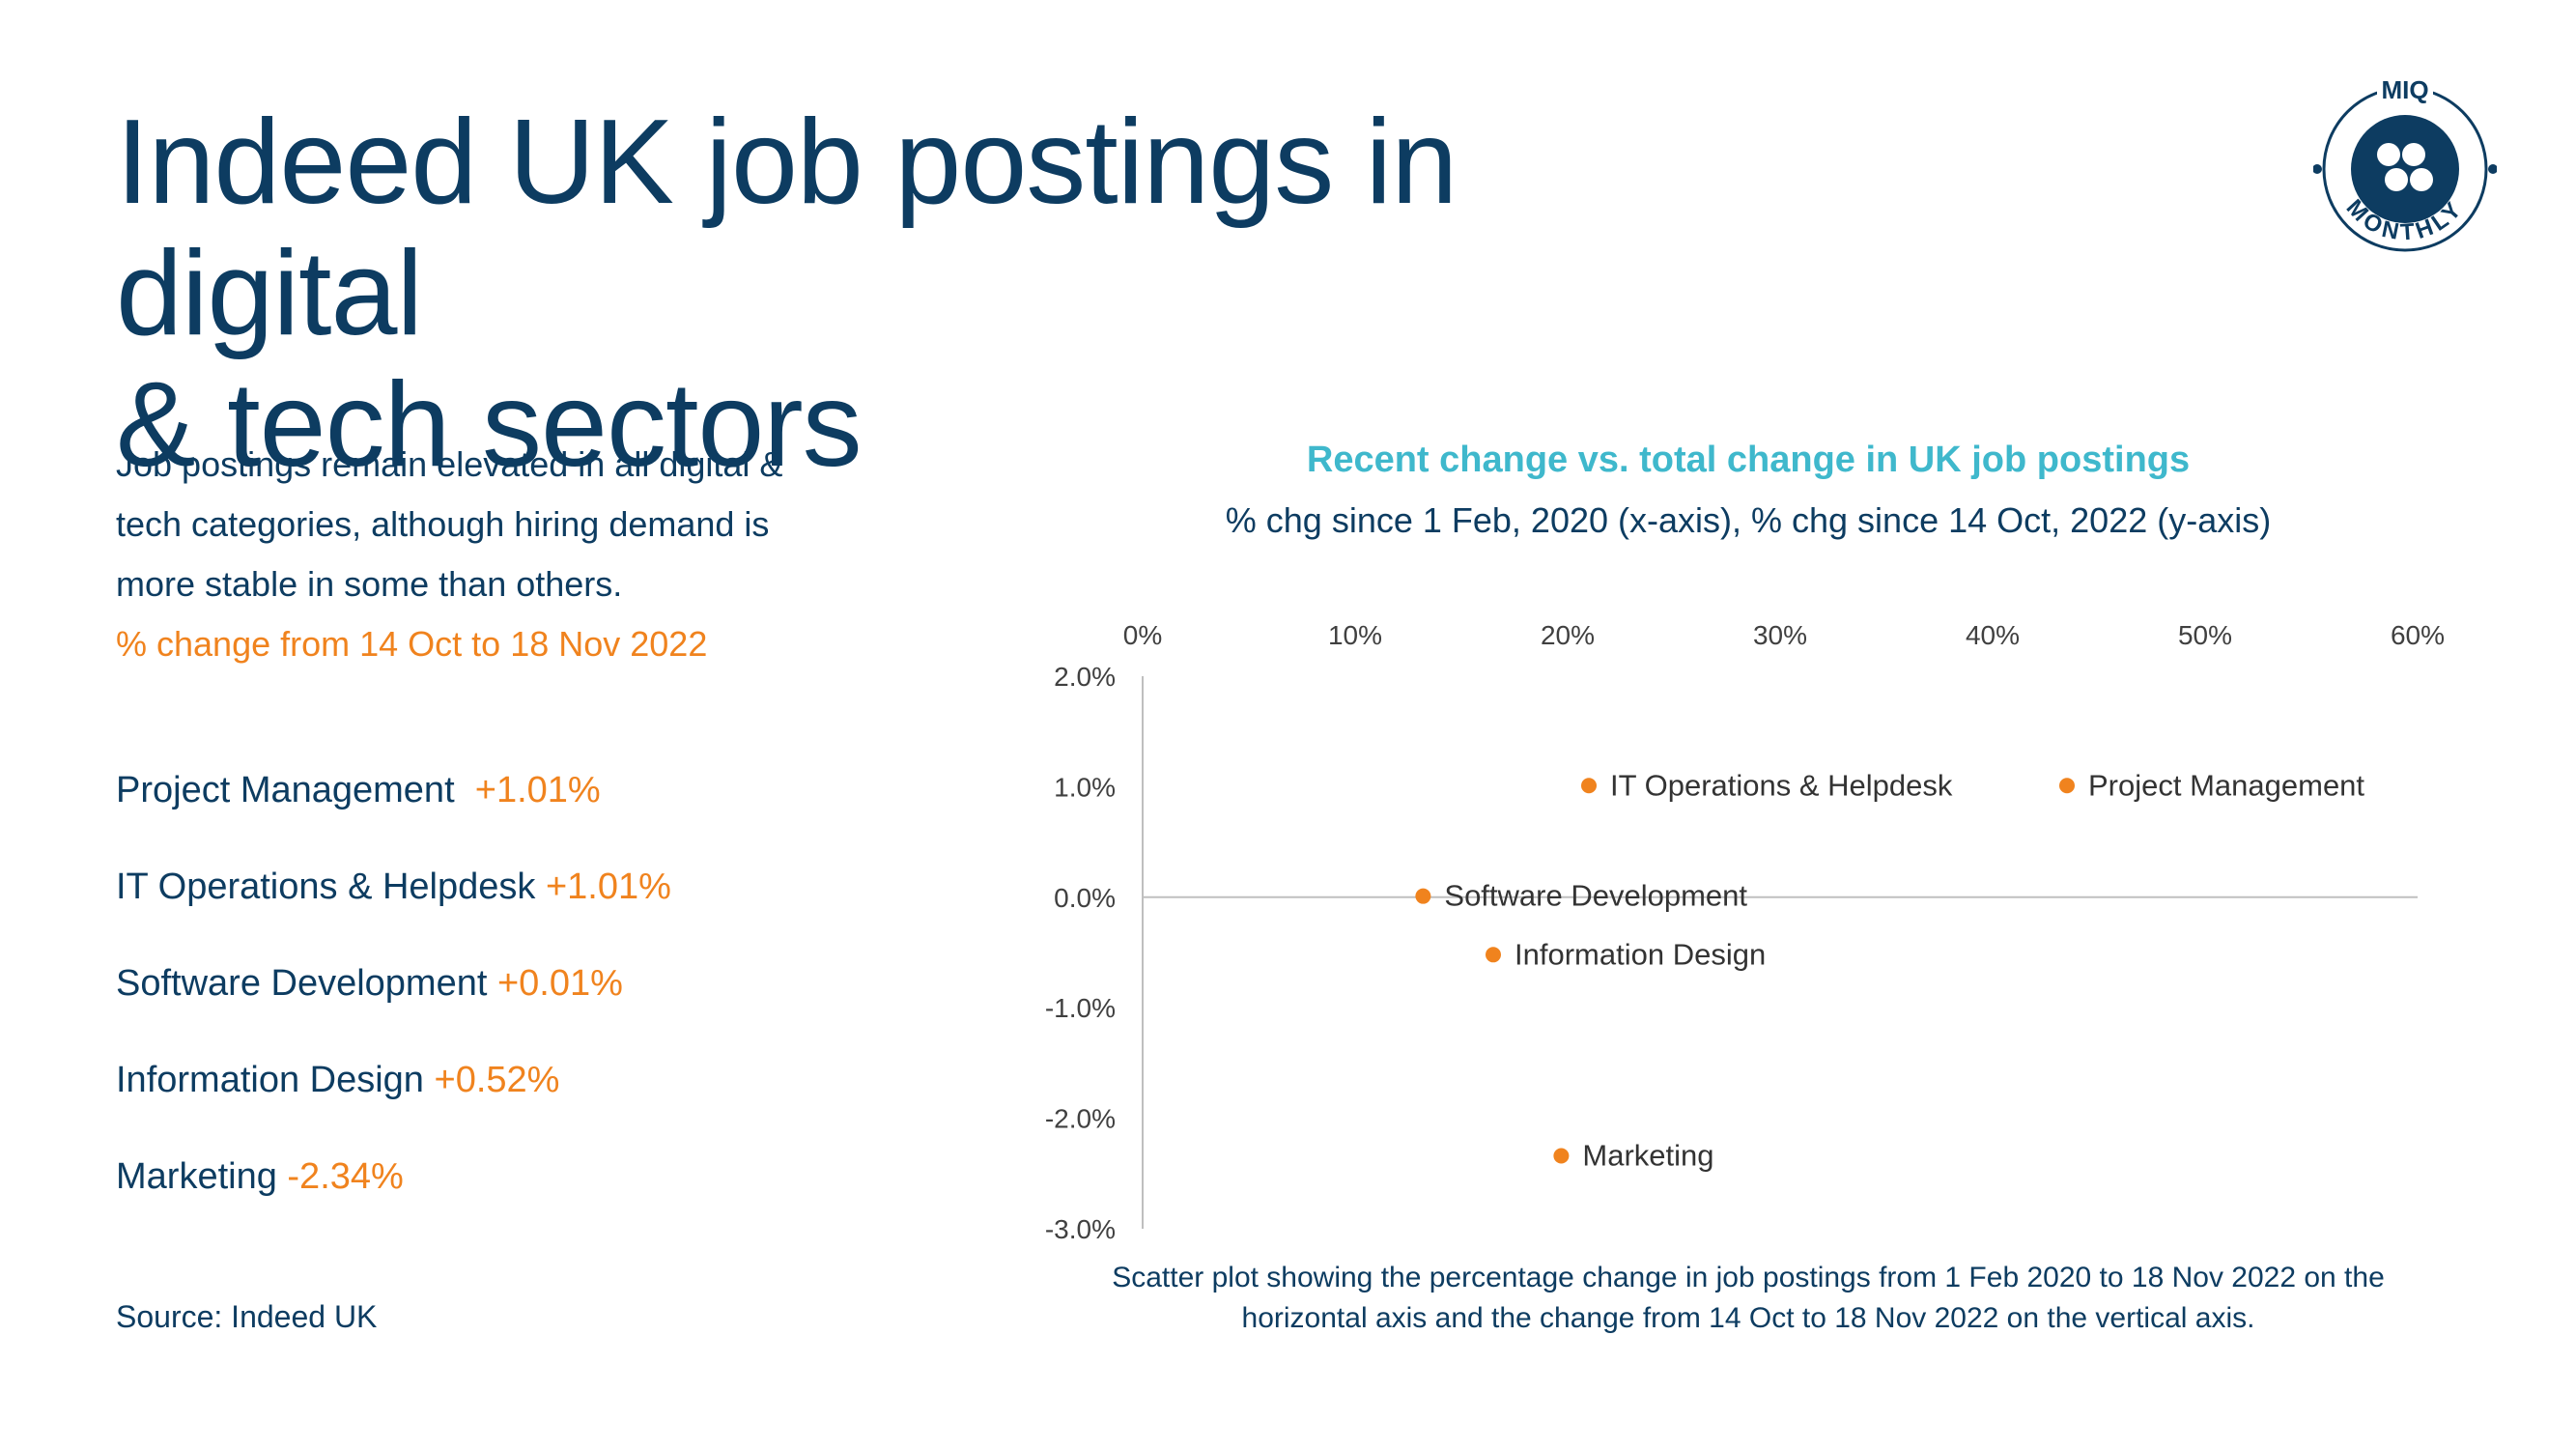 The width and height of the screenshot is (2576, 1449). What do you see at coordinates (1142, 635) in the screenshot?
I see `x-tick-label: 0%` at bounding box center [1142, 635].